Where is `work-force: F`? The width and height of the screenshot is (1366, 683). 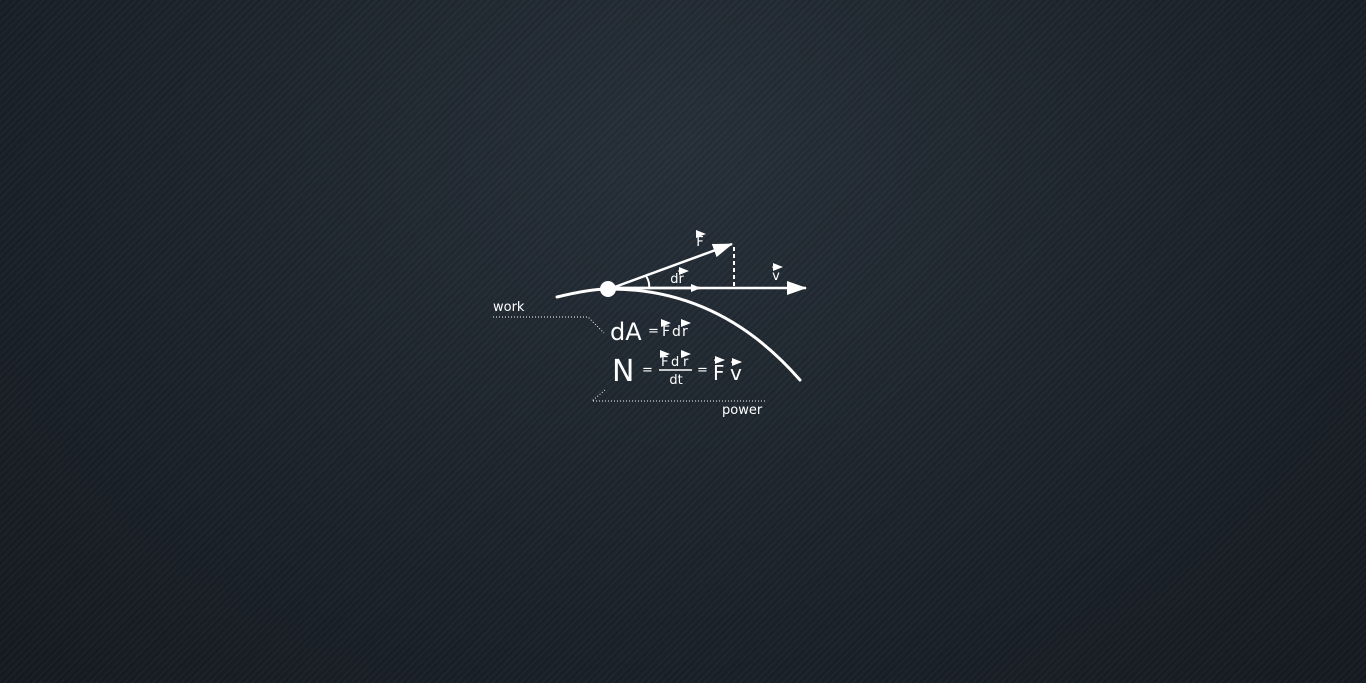
work-force: F is located at coordinates (666, 332).